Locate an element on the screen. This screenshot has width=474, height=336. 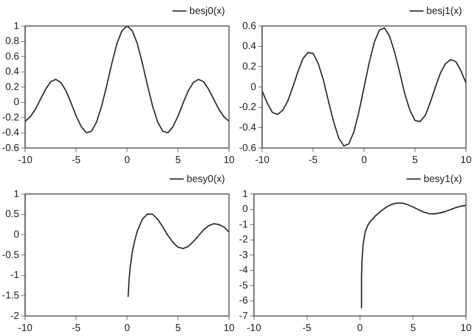
y-tick-label: 0.8 is located at coordinates (12, 41).